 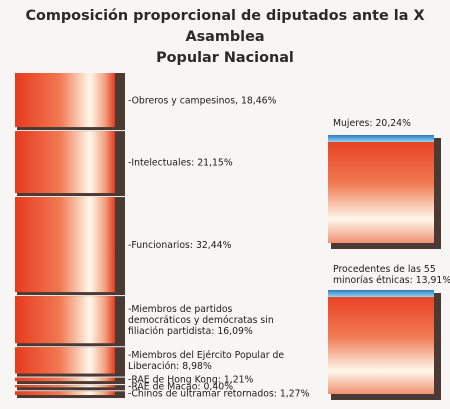 I want to click on bar-label-funcionarios: -Funcionarios: 32,44%, so click(x=180, y=245).